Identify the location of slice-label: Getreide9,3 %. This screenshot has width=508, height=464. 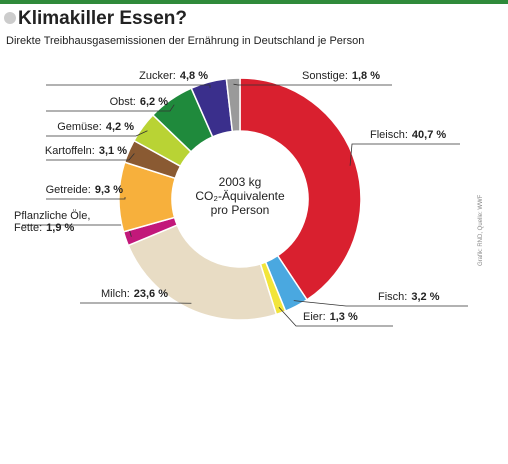
(84, 190).